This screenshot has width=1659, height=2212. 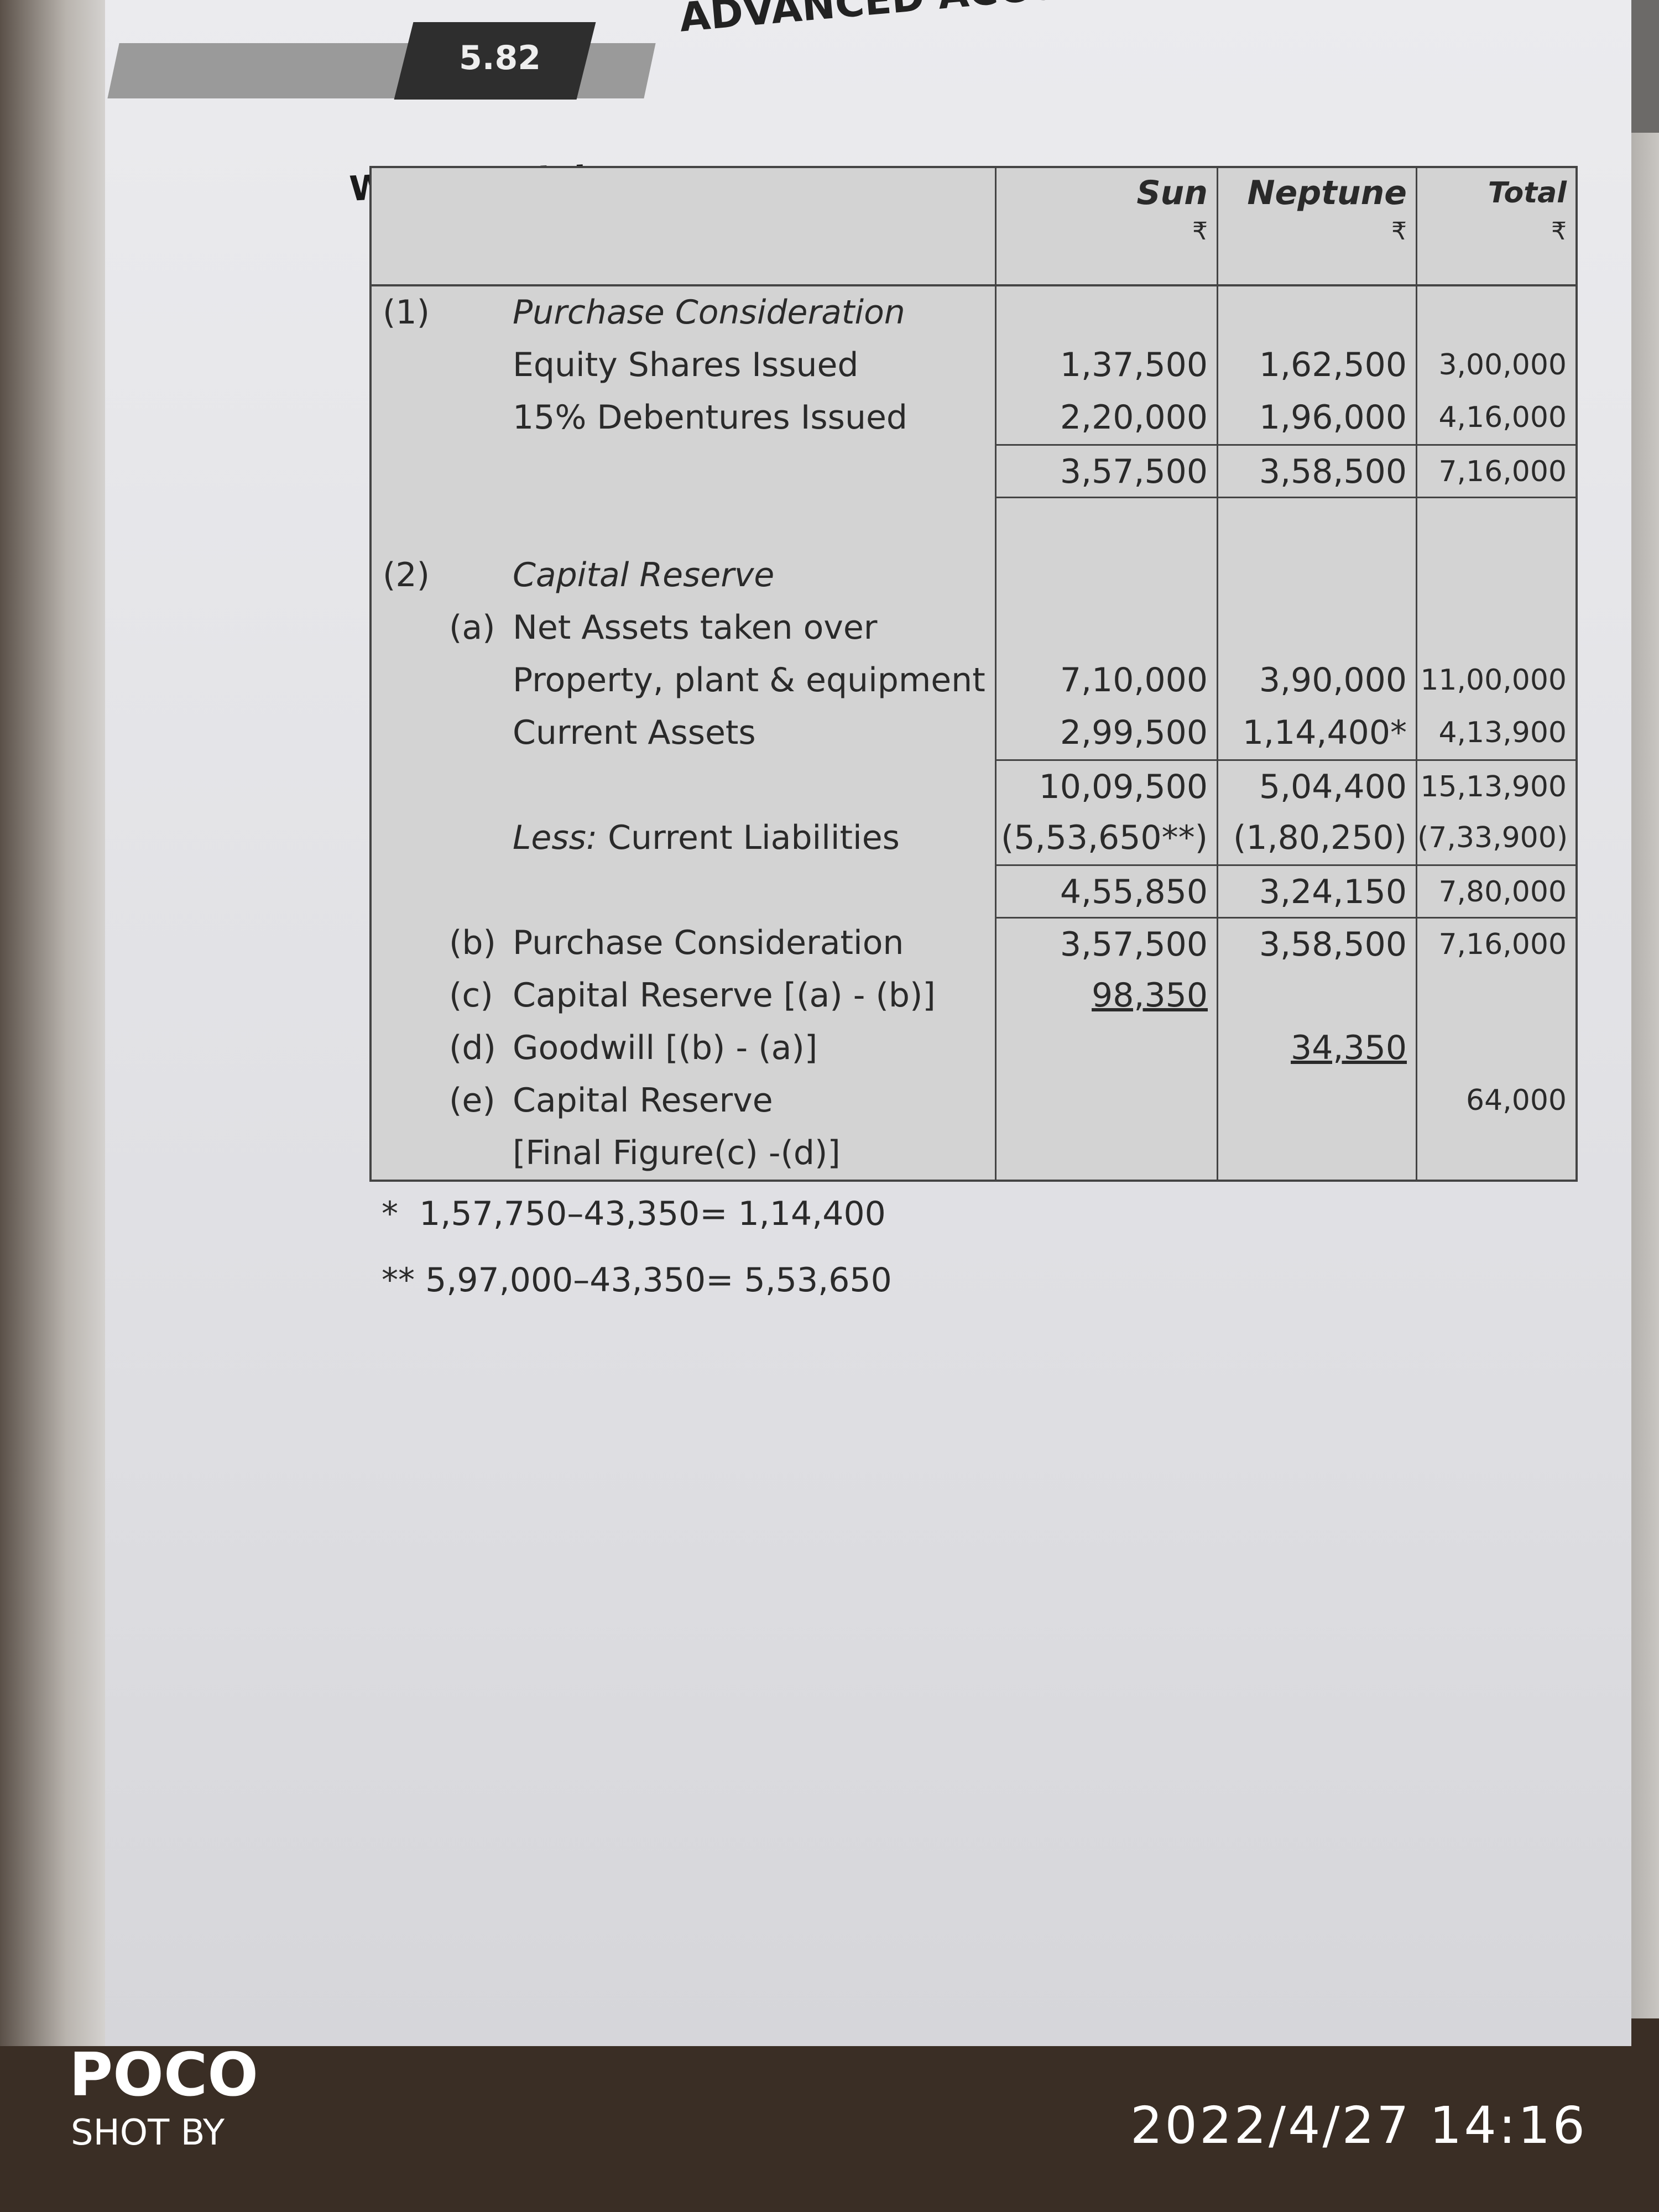 What do you see at coordinates (399, 1280) in the screenshot?
I see `footnote-mark: **` at bounding box center [399, 1280].